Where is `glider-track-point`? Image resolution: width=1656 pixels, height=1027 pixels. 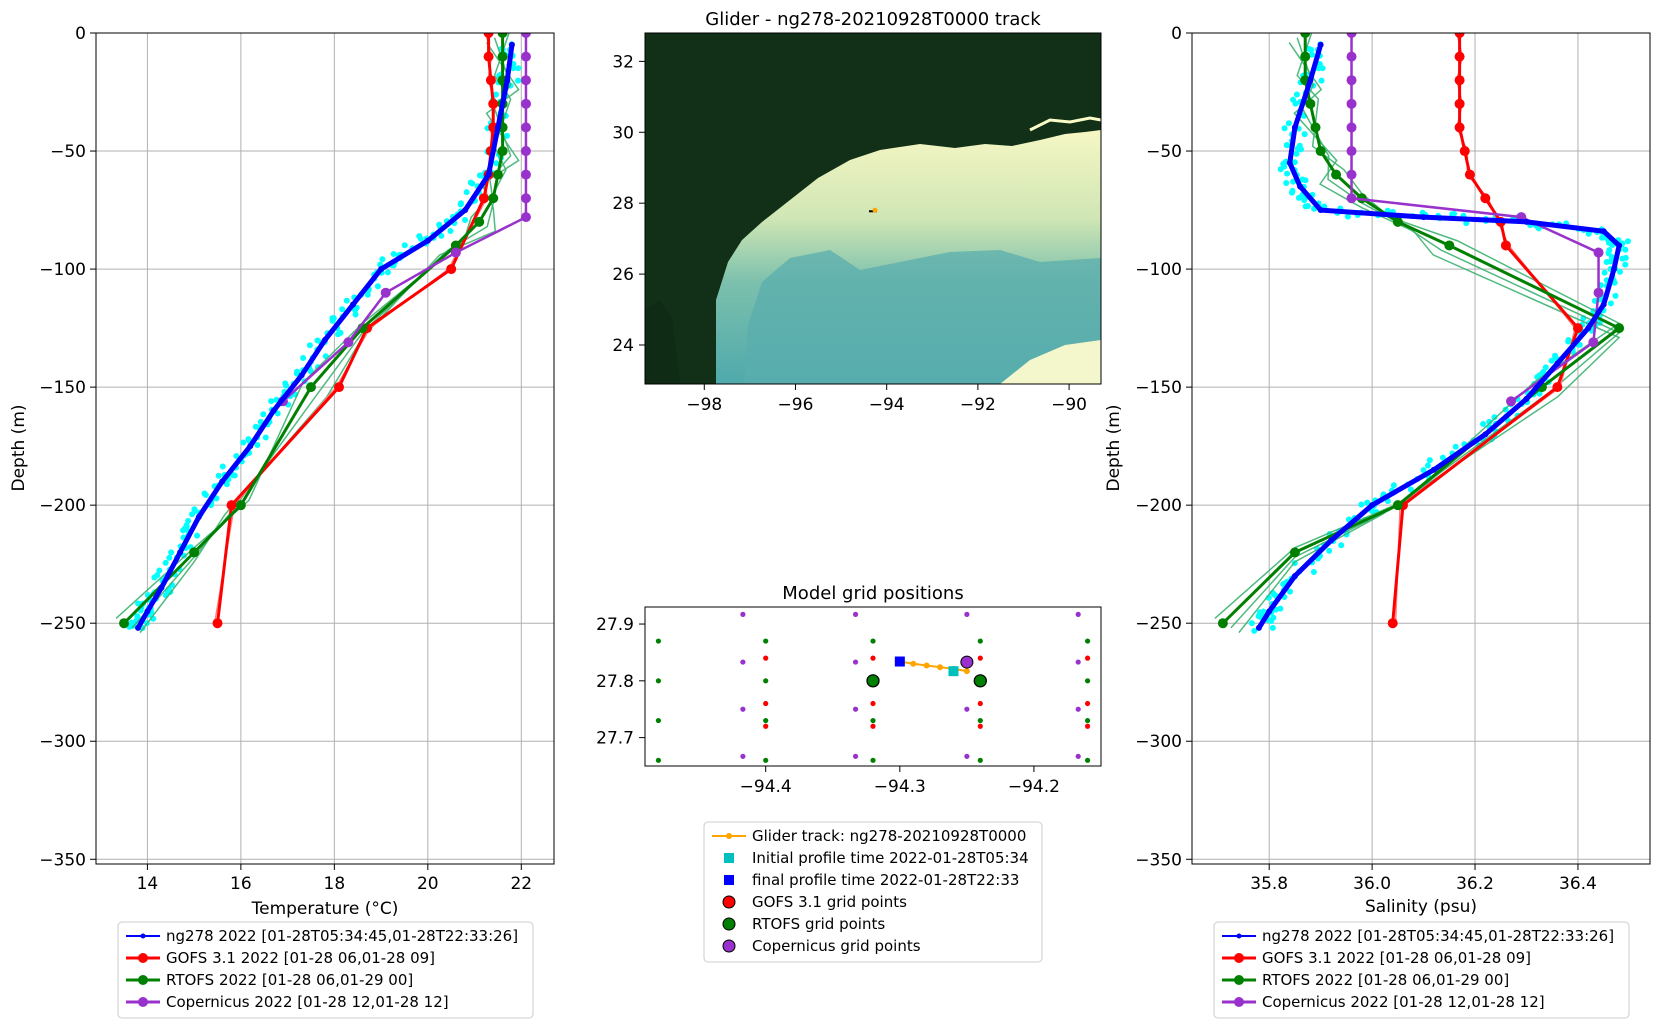 glider-track-point is located at coordinates (966, 671).